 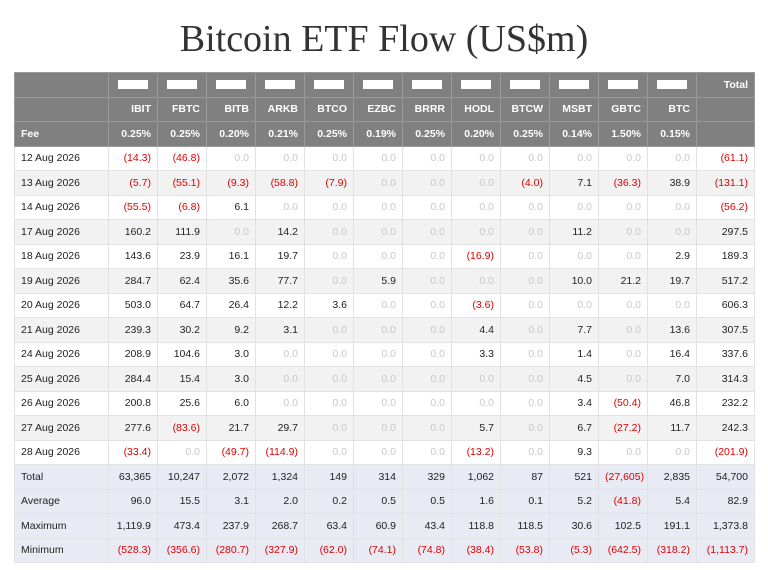 I want to click on table-cell: (201.9), so click(x=725, y=452).